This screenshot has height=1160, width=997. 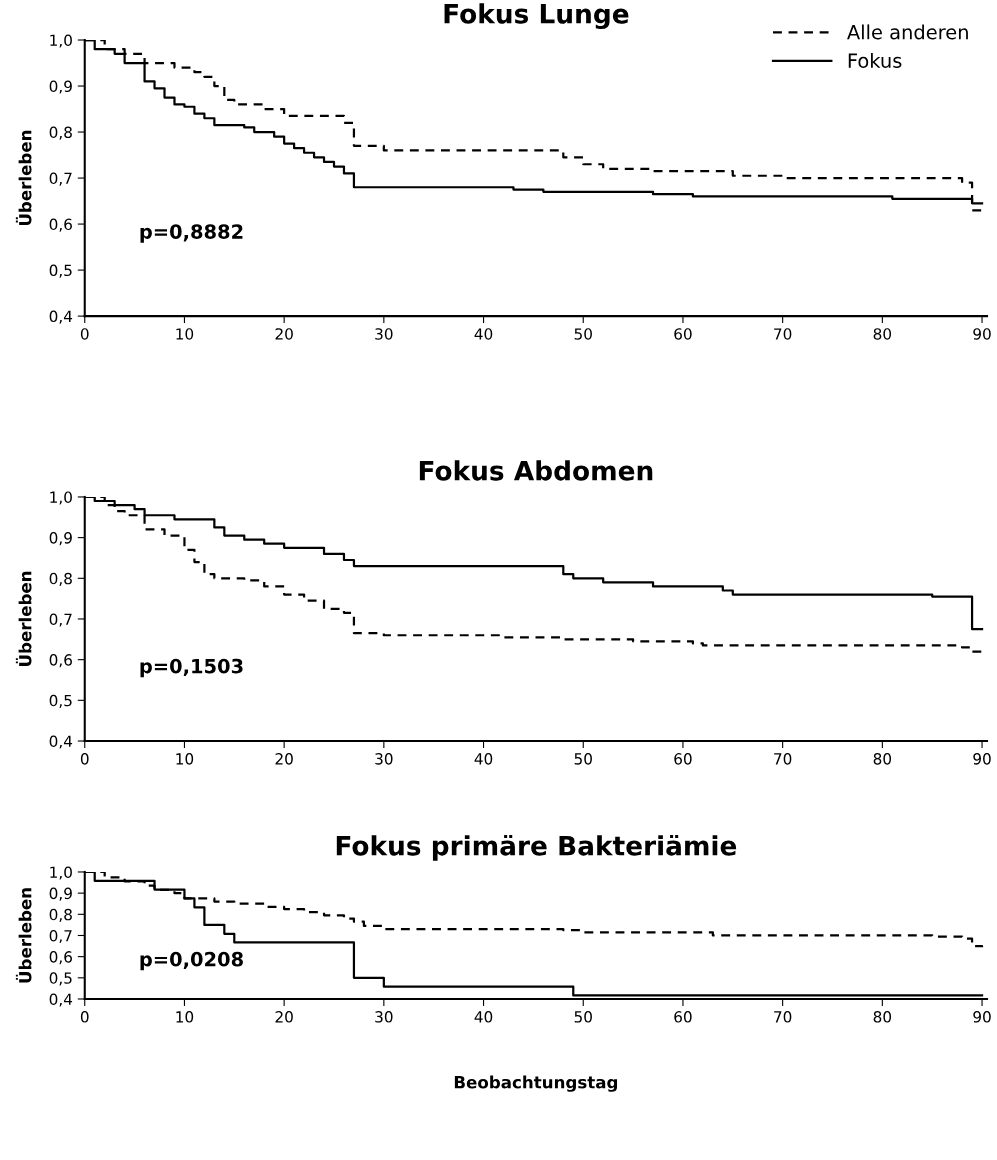 What do you see at coordinates (191, 233) in the screenshot?
I see `annotation: p=0,8882` at bounding box center [191, 233].